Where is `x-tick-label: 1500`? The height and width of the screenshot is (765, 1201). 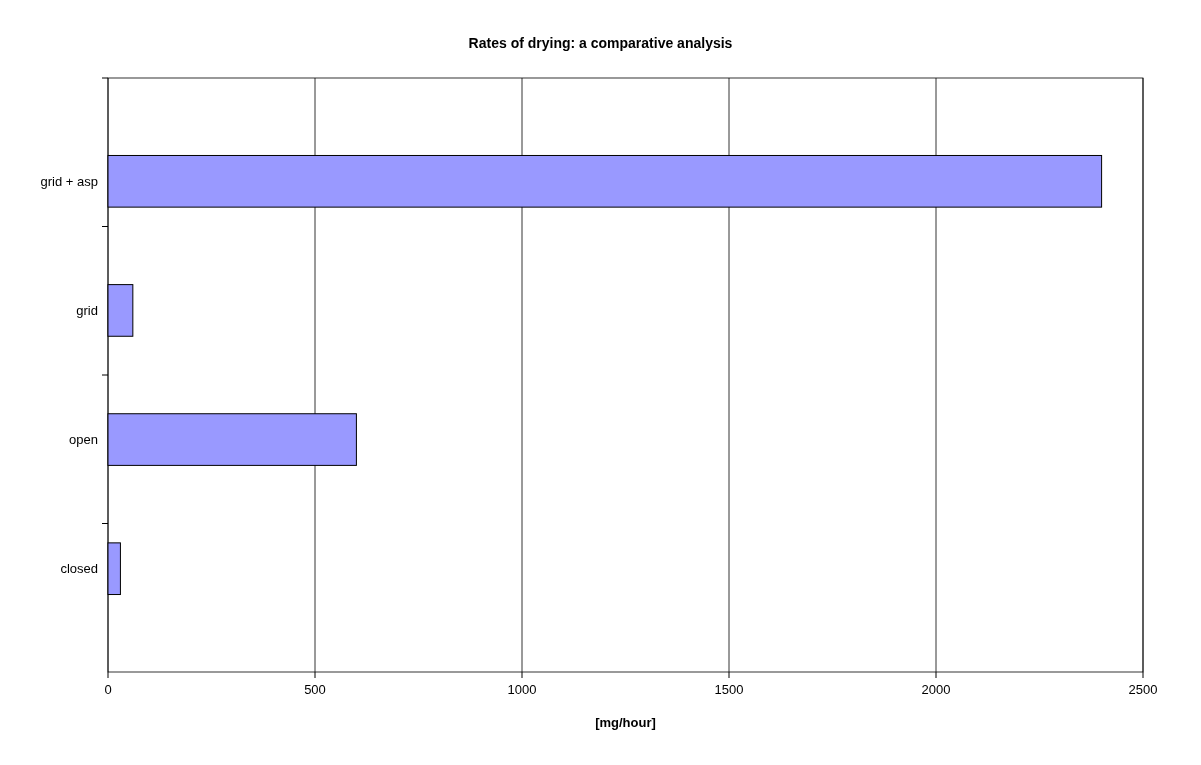 x-tick-label: 1500 is located at coordinates (729, 689).